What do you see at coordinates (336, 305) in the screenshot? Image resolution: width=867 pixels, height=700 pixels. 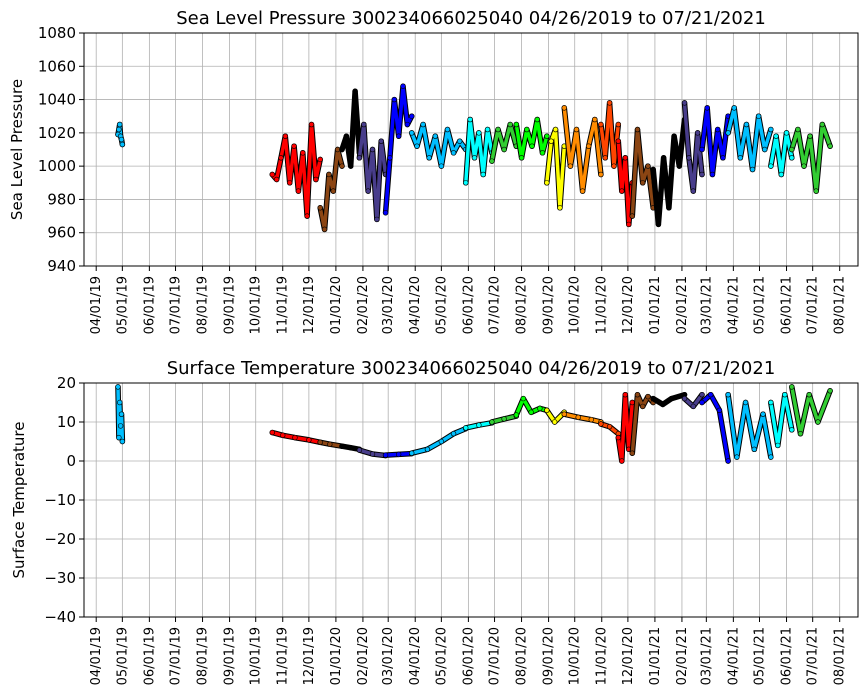 I see `x-tick-label: 01/01/20` at bounding box center [336, 305].